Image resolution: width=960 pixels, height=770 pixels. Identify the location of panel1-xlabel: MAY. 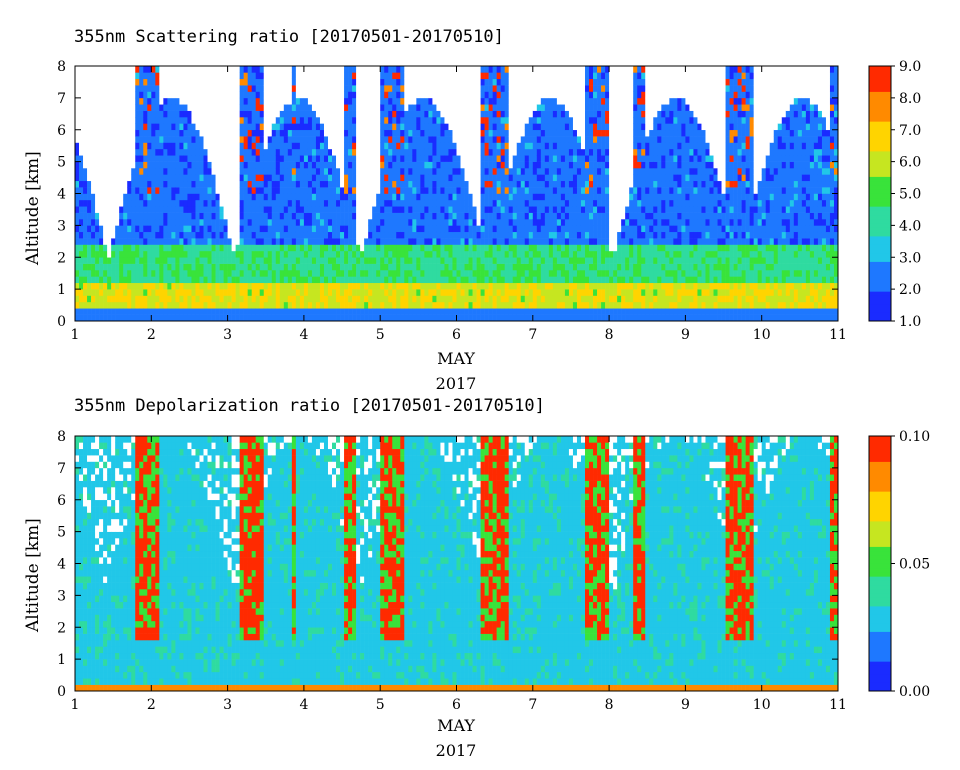
(456, 358).